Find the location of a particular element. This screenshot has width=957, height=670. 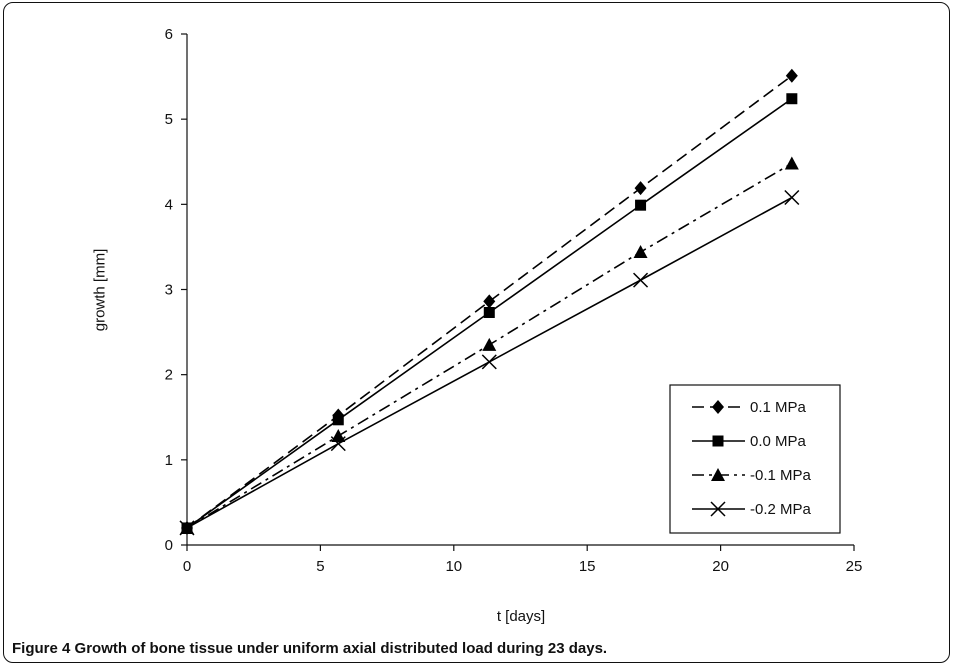

legend-label: 0.1 MPa is located at coordinates (778, 407).